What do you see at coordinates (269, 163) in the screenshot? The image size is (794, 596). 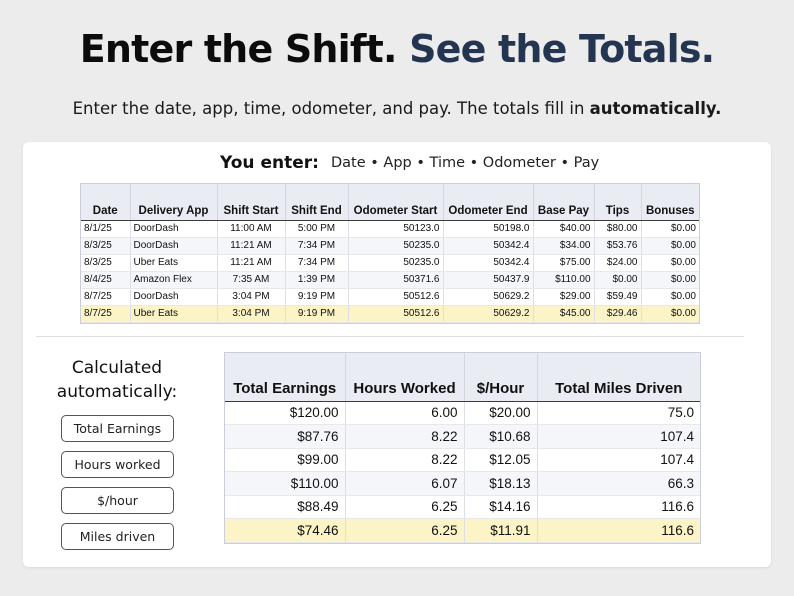 I see `you-enter-label: You enter:` at bounding box center [269, 163].